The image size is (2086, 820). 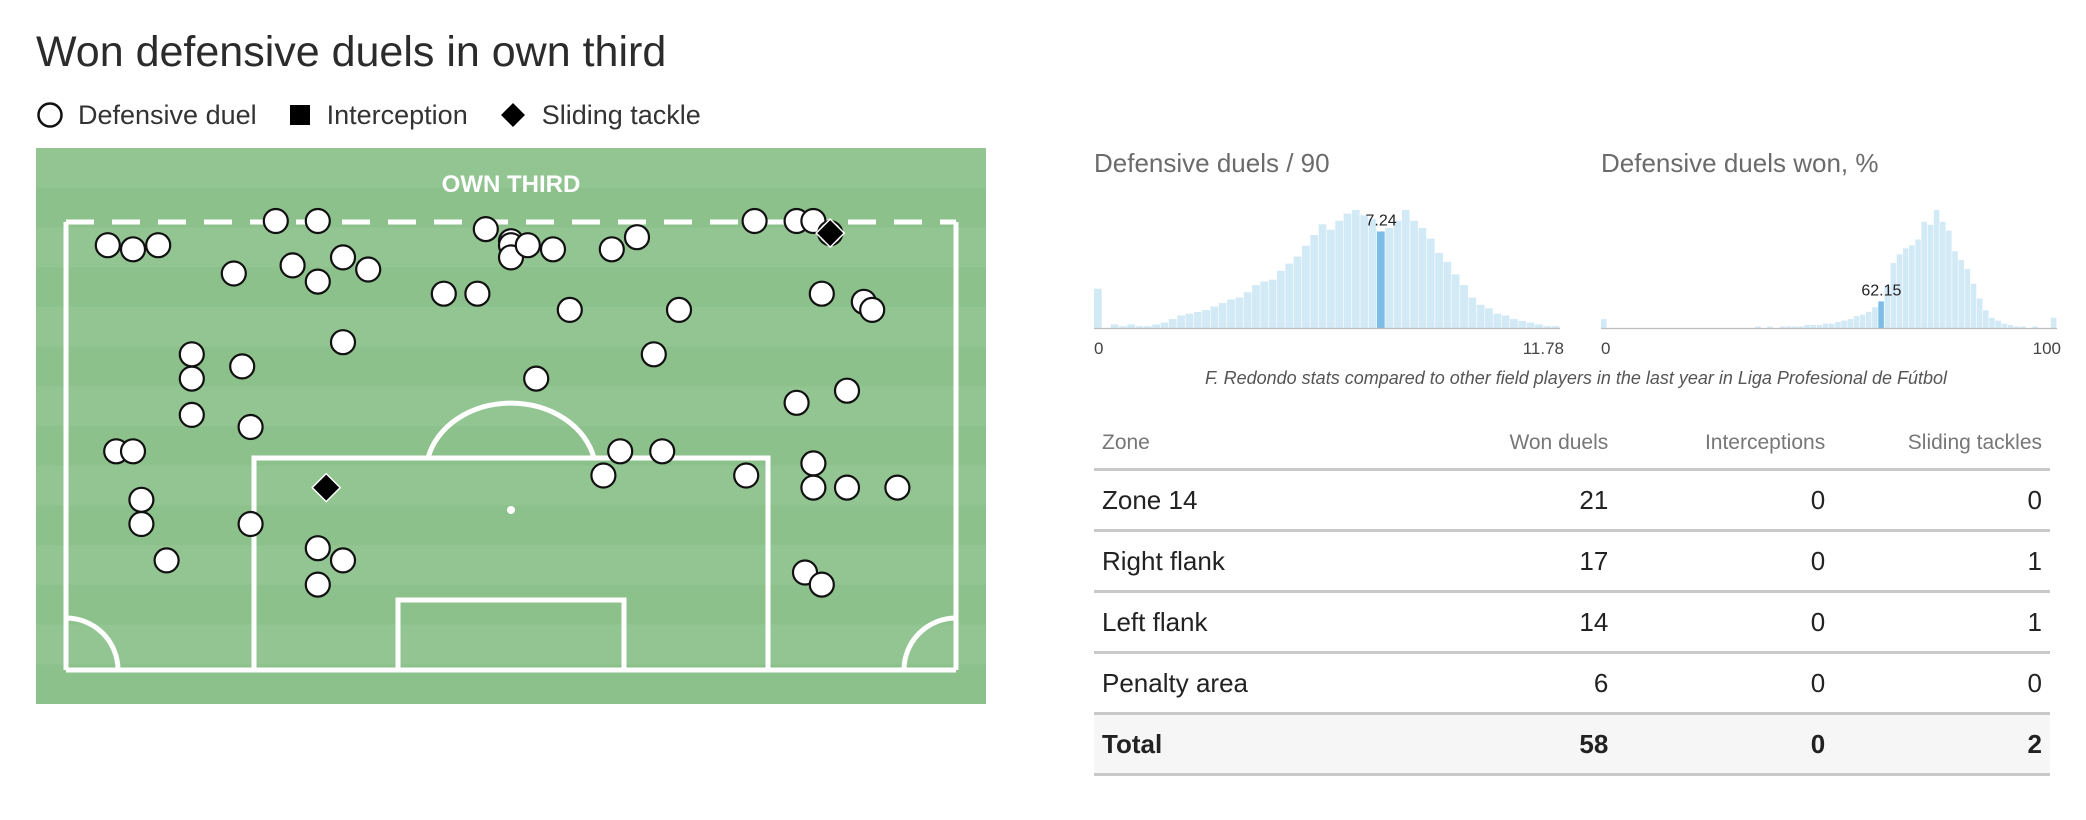 I want to click on histogram-duels-won-pct: 62.15 0 100, so click(x=1831, y=284).